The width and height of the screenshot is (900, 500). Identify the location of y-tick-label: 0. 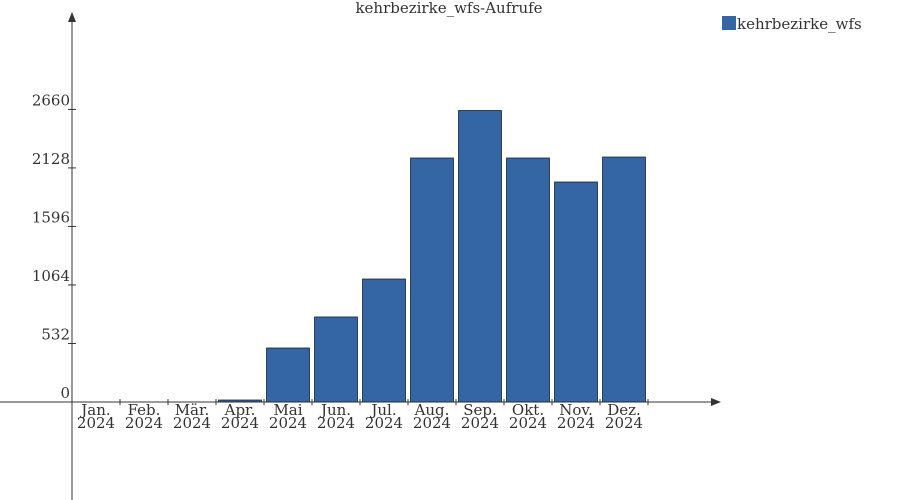
(65, 393).